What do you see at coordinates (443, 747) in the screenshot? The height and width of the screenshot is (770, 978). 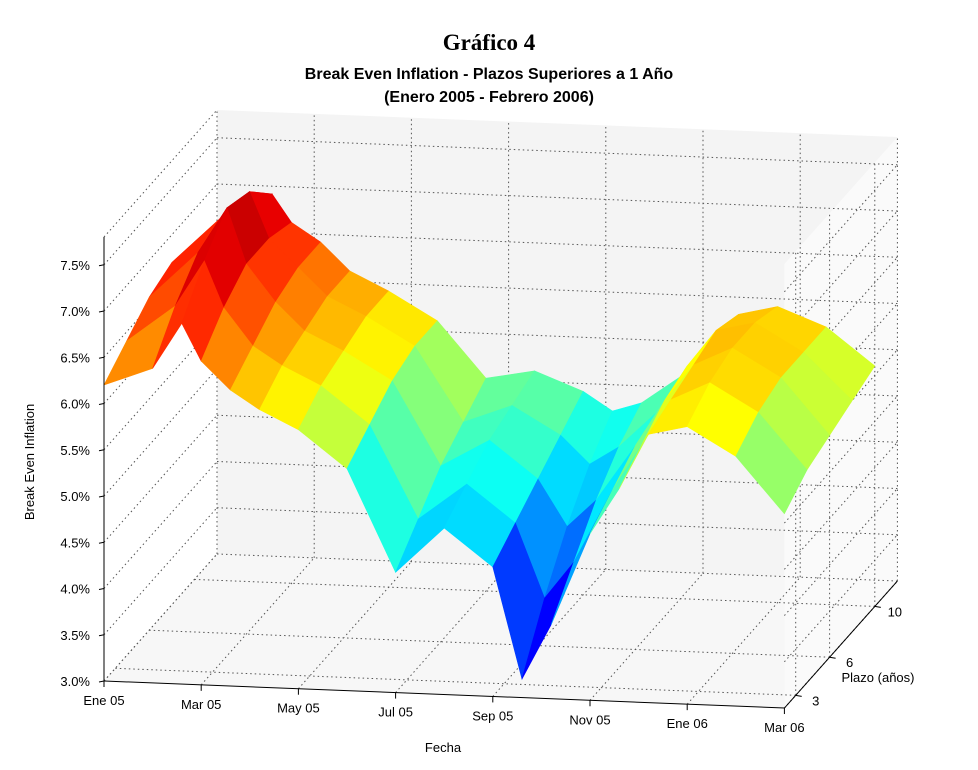 I see `x-axis-label: Fecha` at bounding box center [443, 747].